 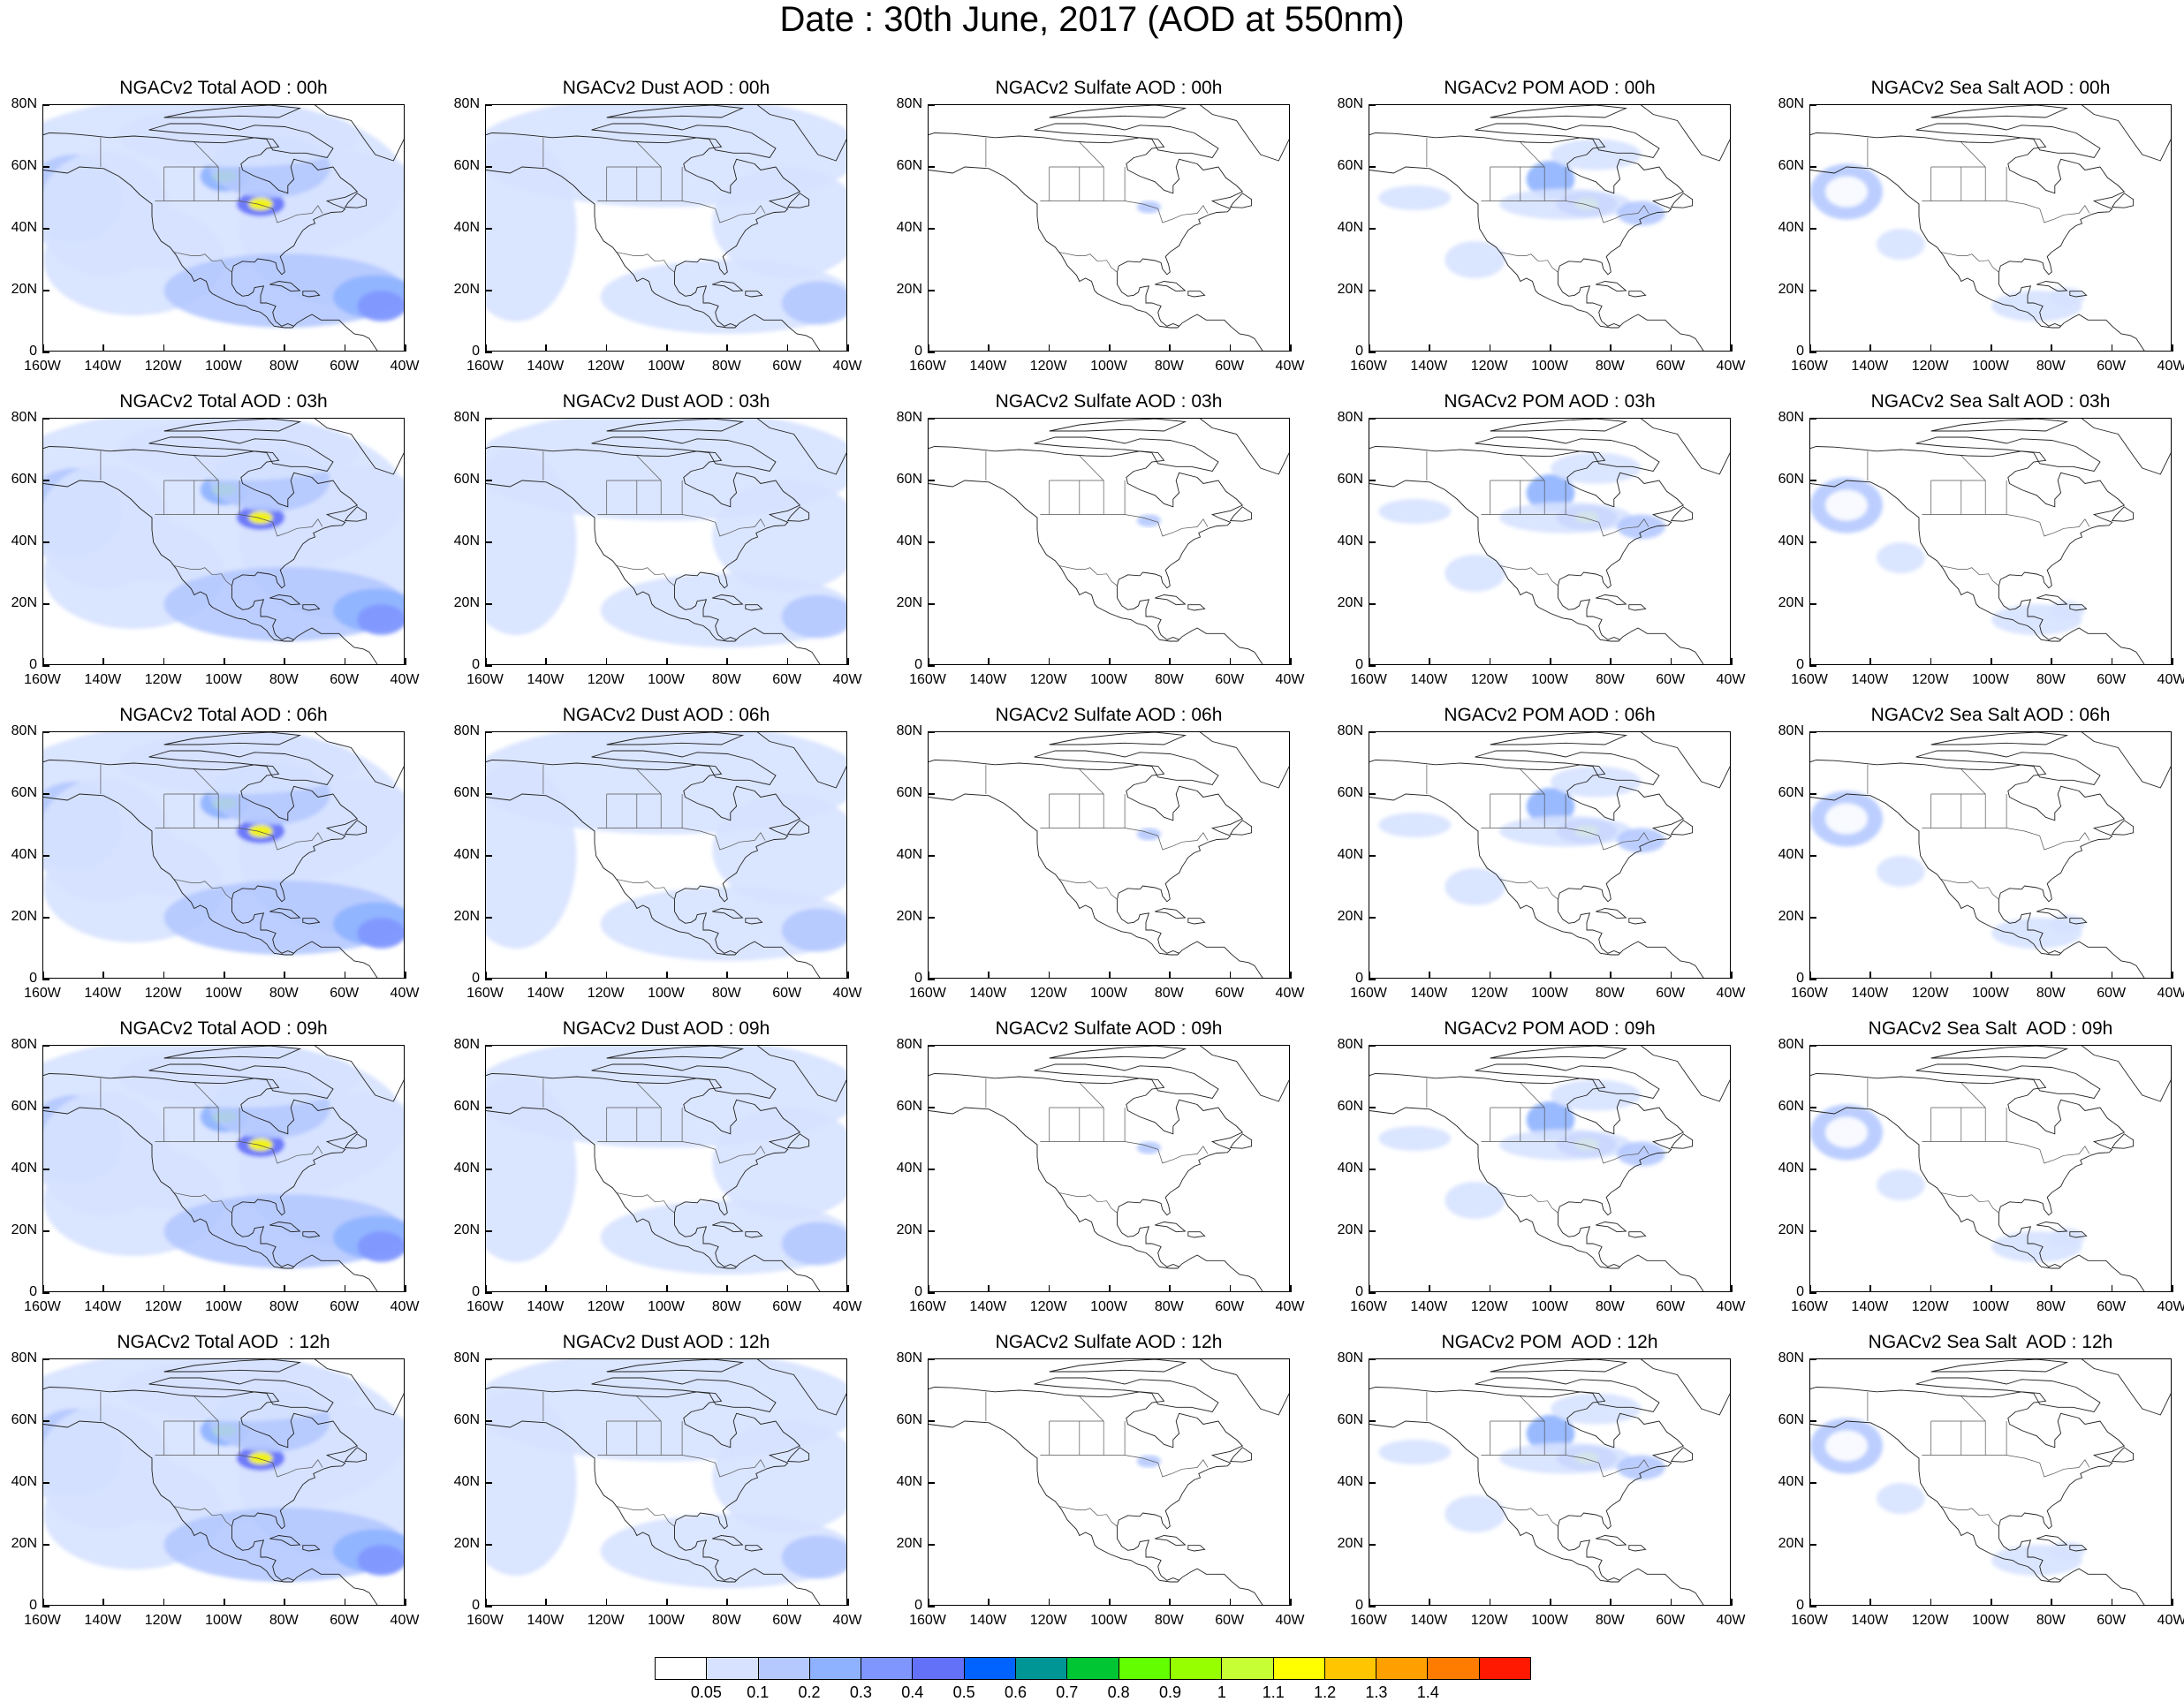 What do you see at coordinates (1274, 1692) in the screenshot?
I see `colorbar-label: 1.1` at bounding box center [1274, 1692].